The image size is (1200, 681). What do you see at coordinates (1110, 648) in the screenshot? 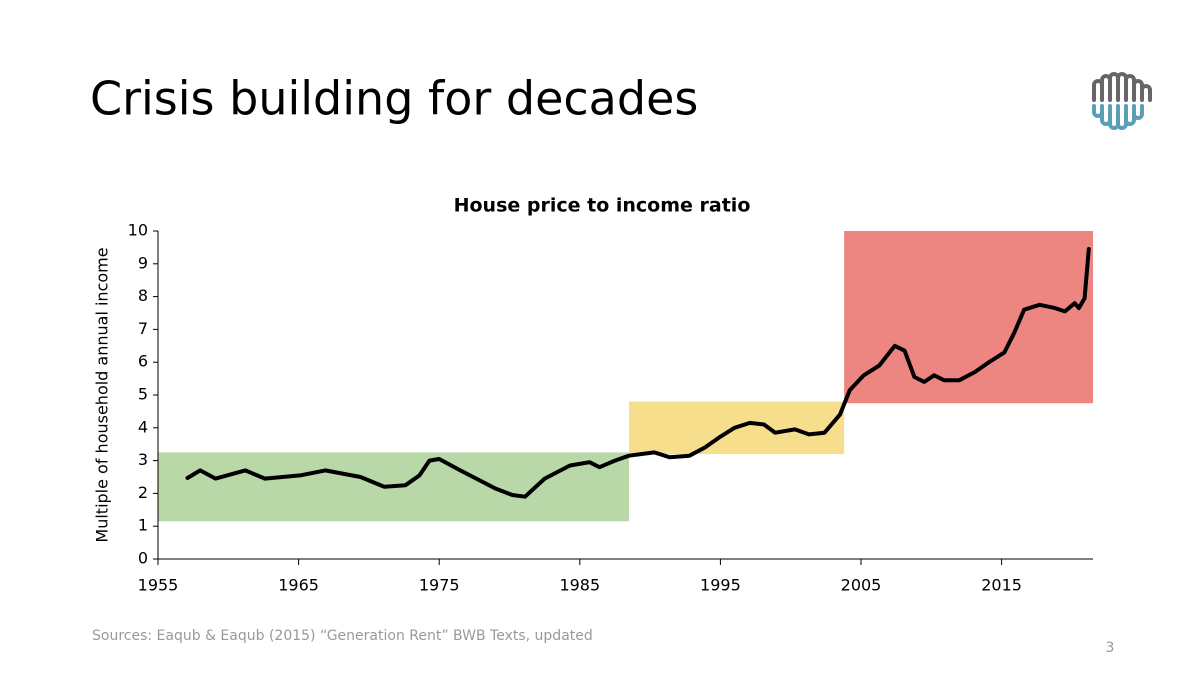
I see `page-number: 3` at bounding box center [1110, 648].